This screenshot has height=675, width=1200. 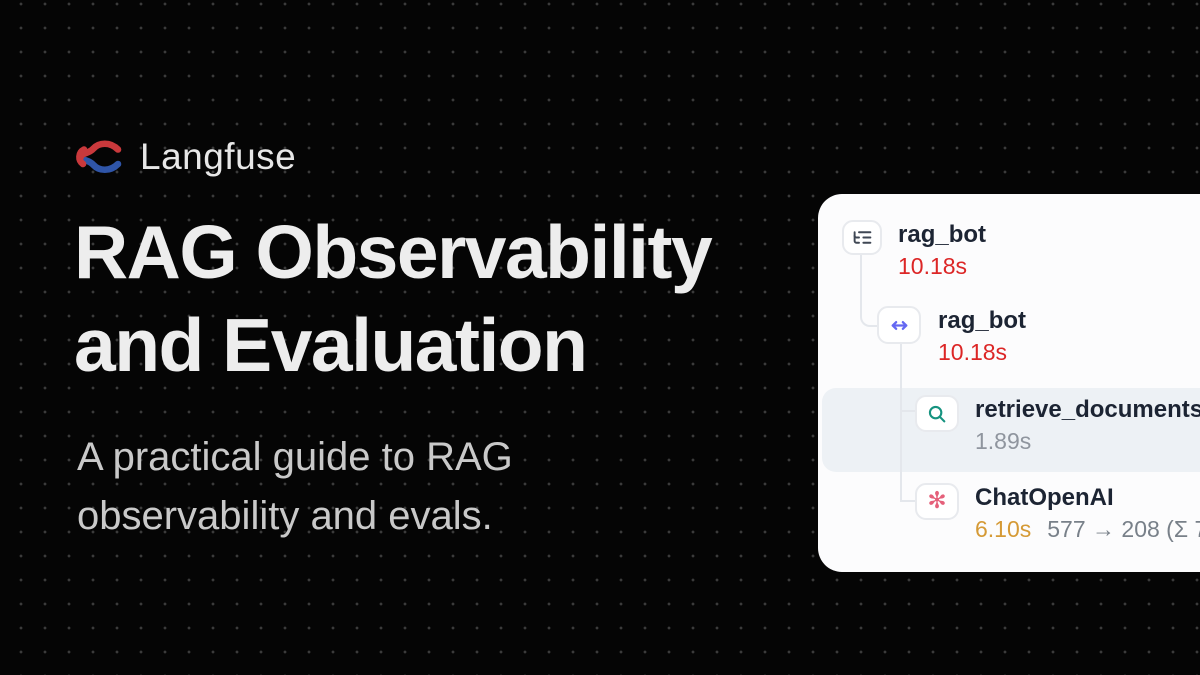 What do you see at coordinates (295, 457) in the screenshot?
I see `page-subtitle-line1: A practical guide to RAG` at bounding box center [295, 457].